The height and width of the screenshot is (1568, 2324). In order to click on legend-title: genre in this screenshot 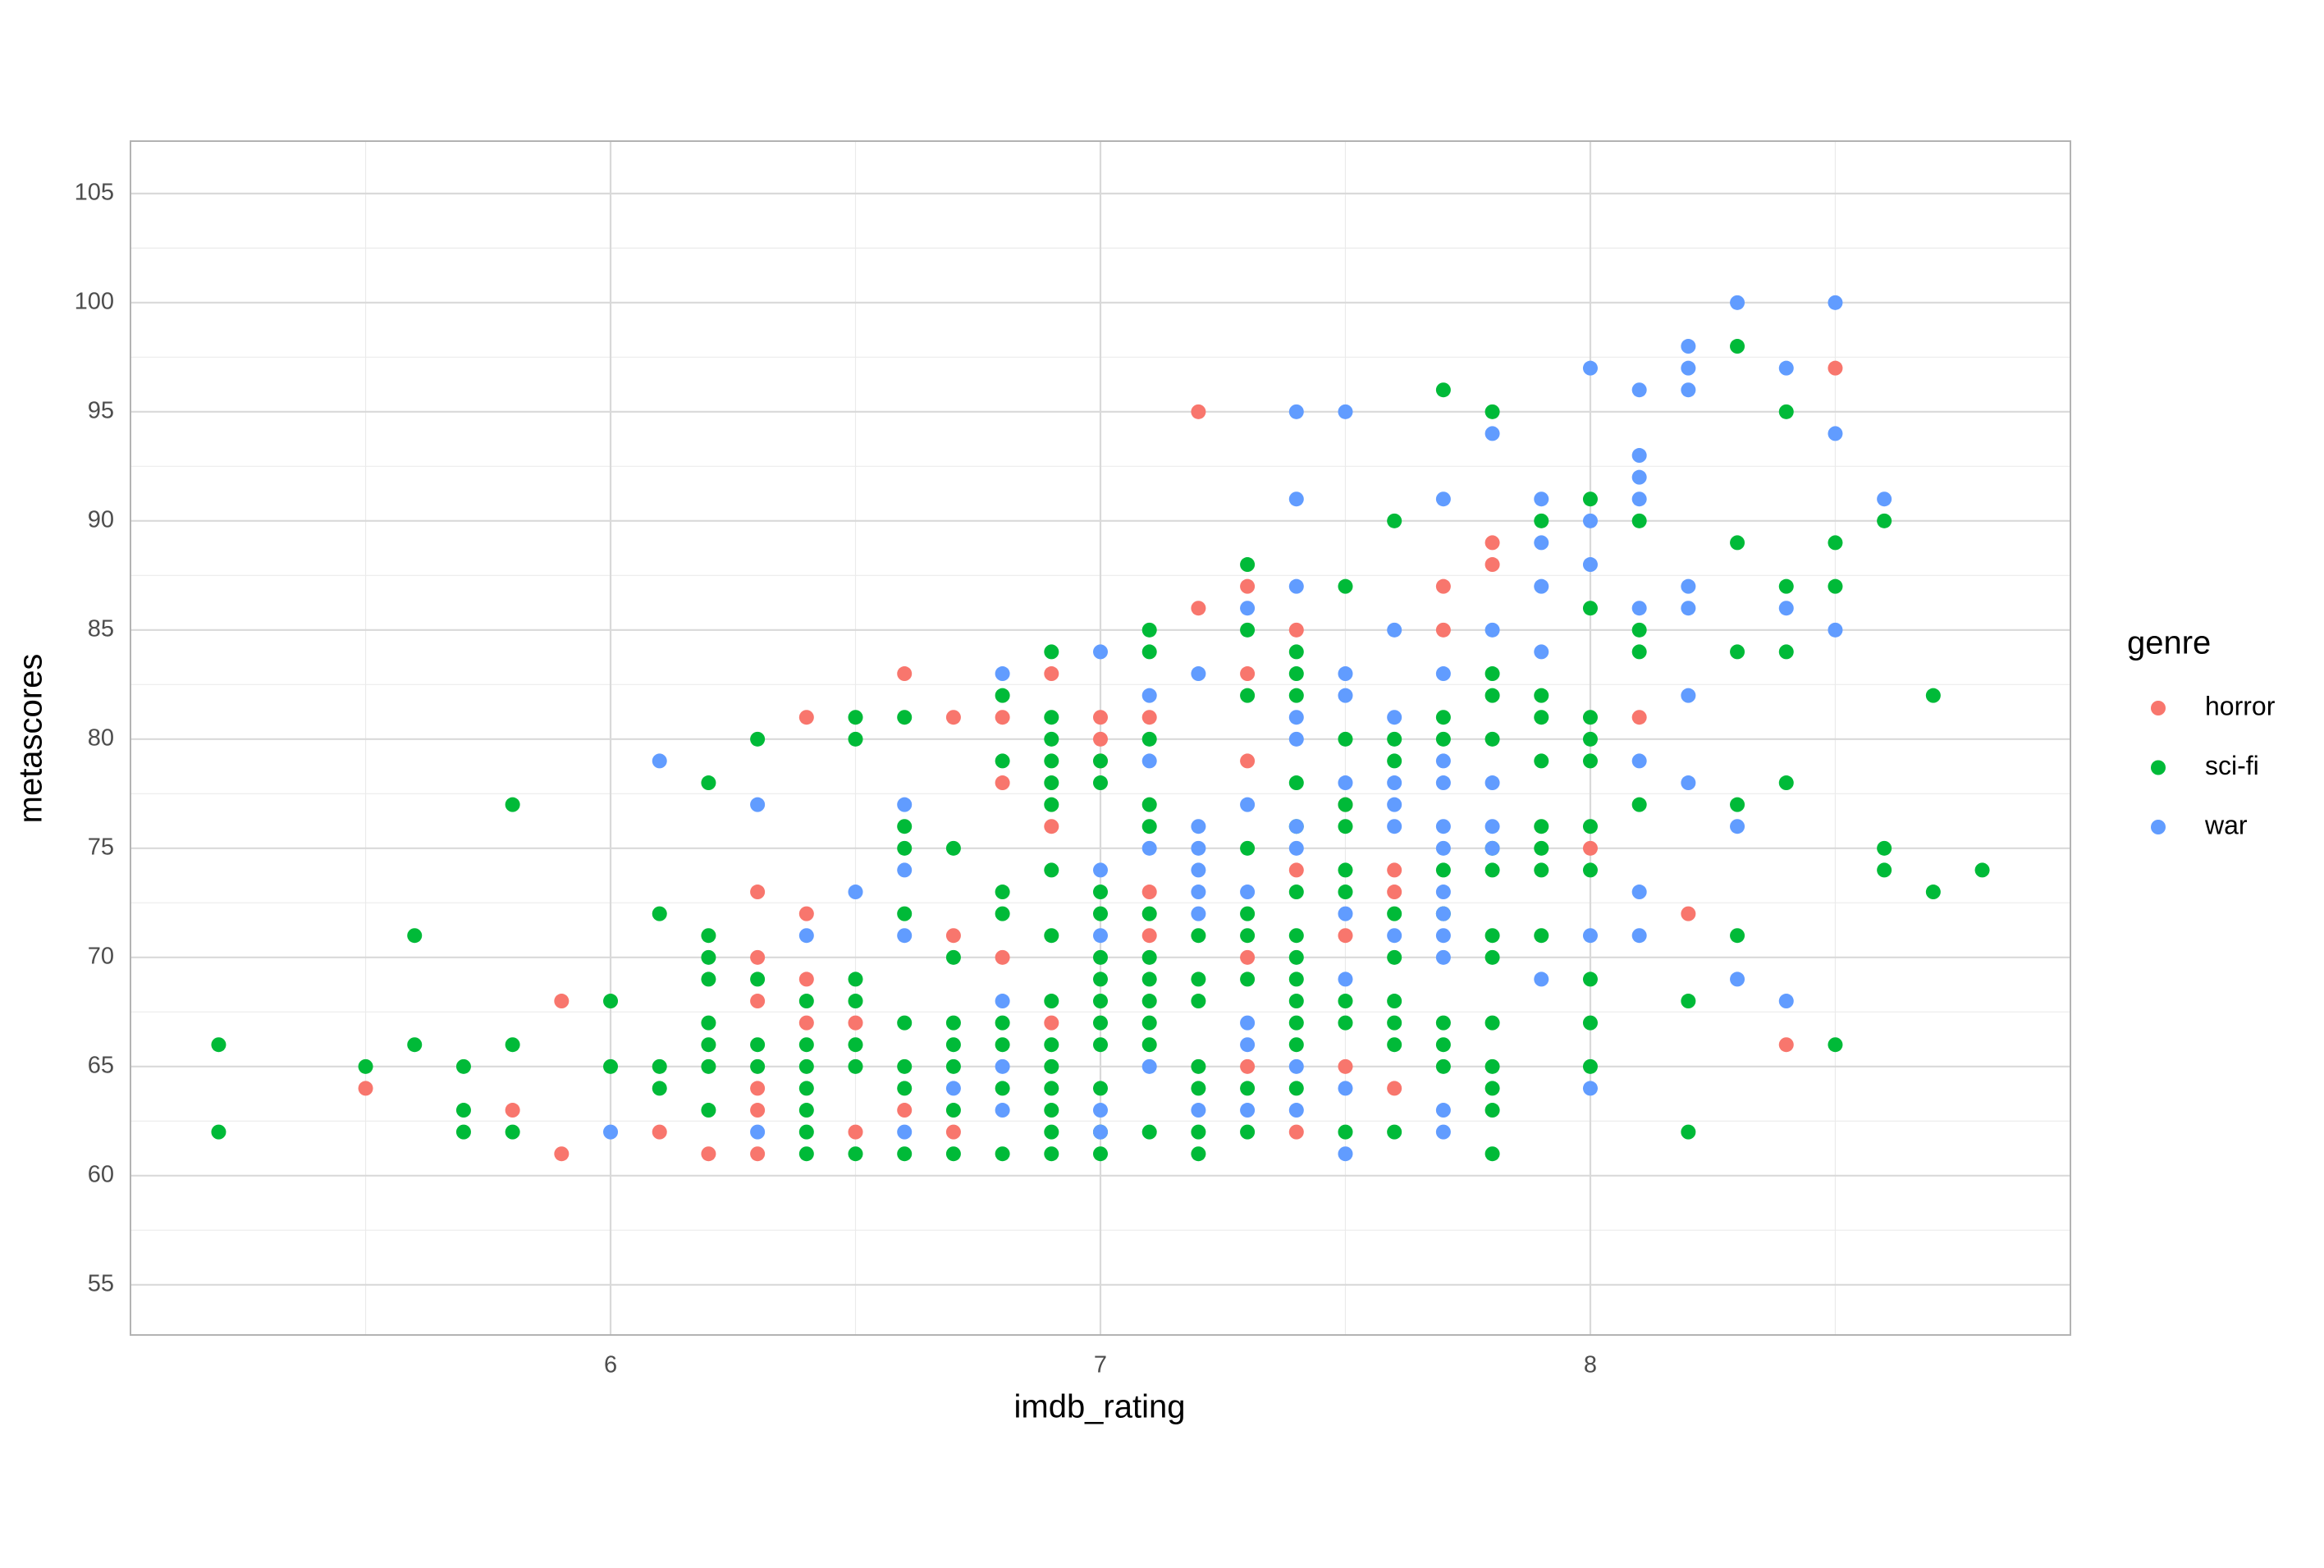, I will do `click(2169, 643)`.